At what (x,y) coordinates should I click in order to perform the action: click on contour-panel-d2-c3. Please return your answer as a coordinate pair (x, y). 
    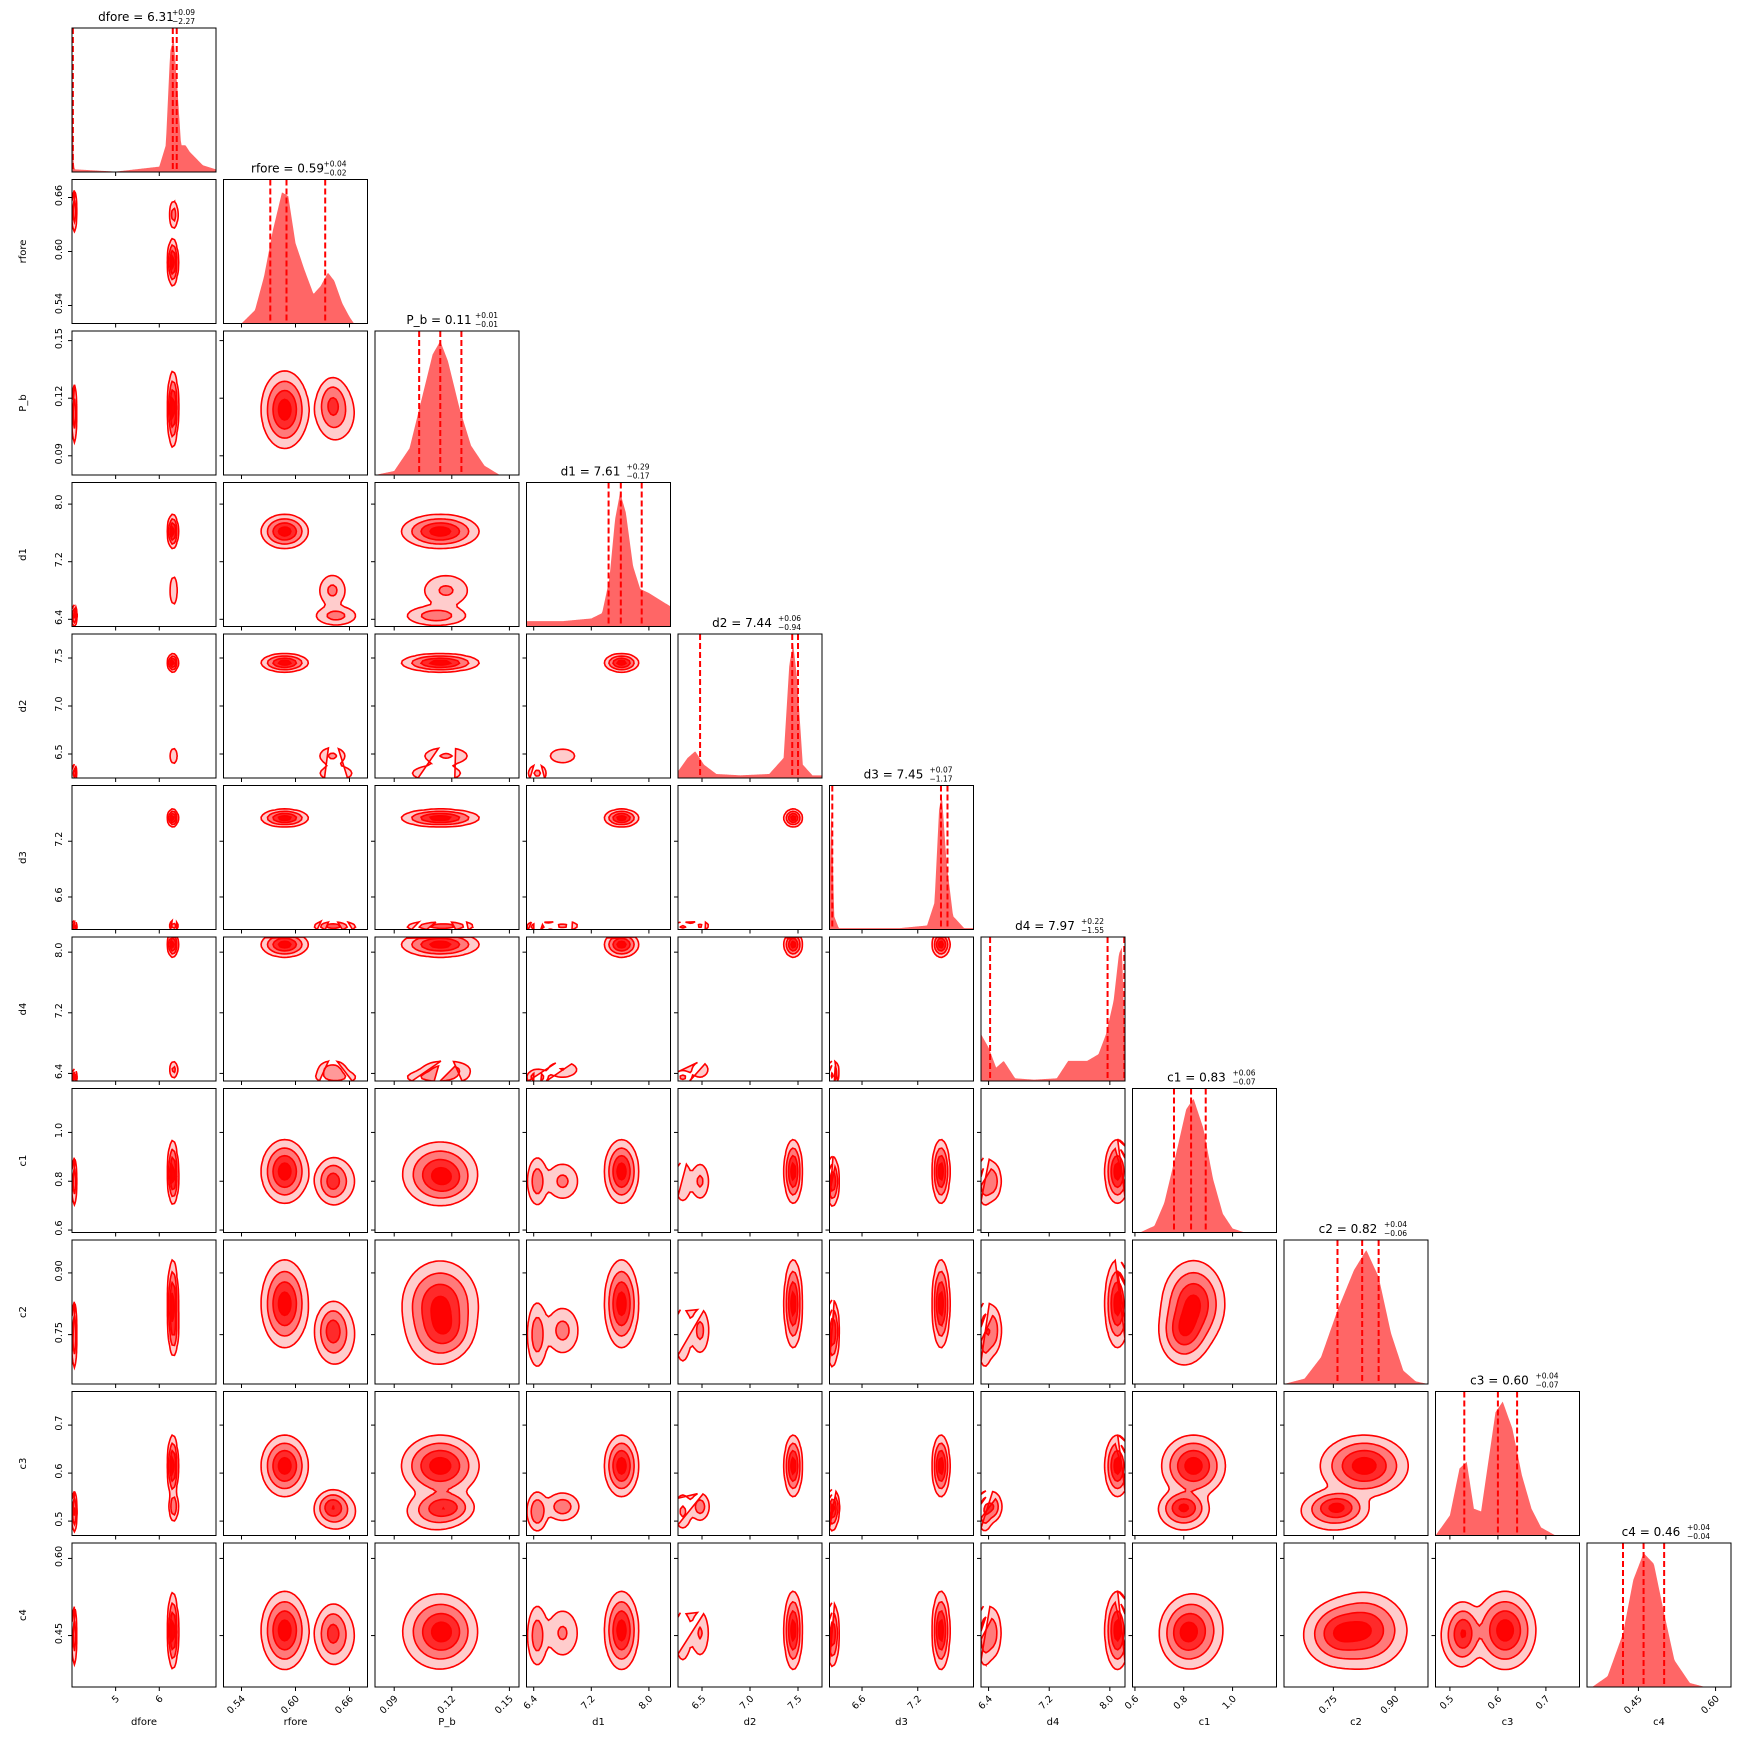
    Looking at the image, I should click on (748, 1465).